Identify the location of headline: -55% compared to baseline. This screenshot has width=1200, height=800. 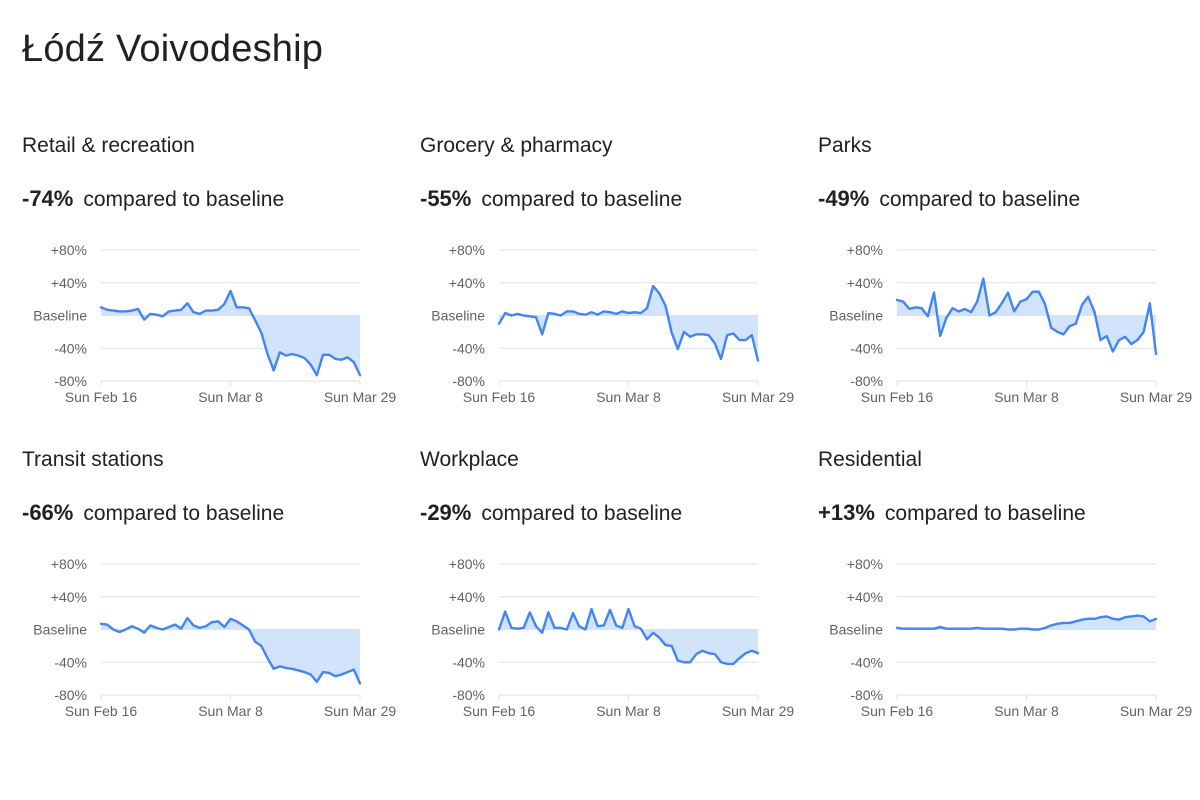
(551, 200).